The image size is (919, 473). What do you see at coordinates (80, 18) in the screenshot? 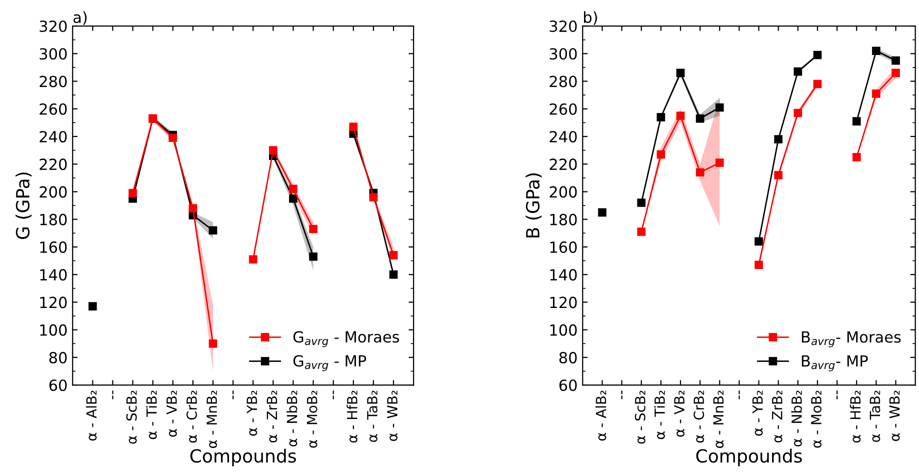
I see `chart-title: a)` at bounding box center [80, 18].